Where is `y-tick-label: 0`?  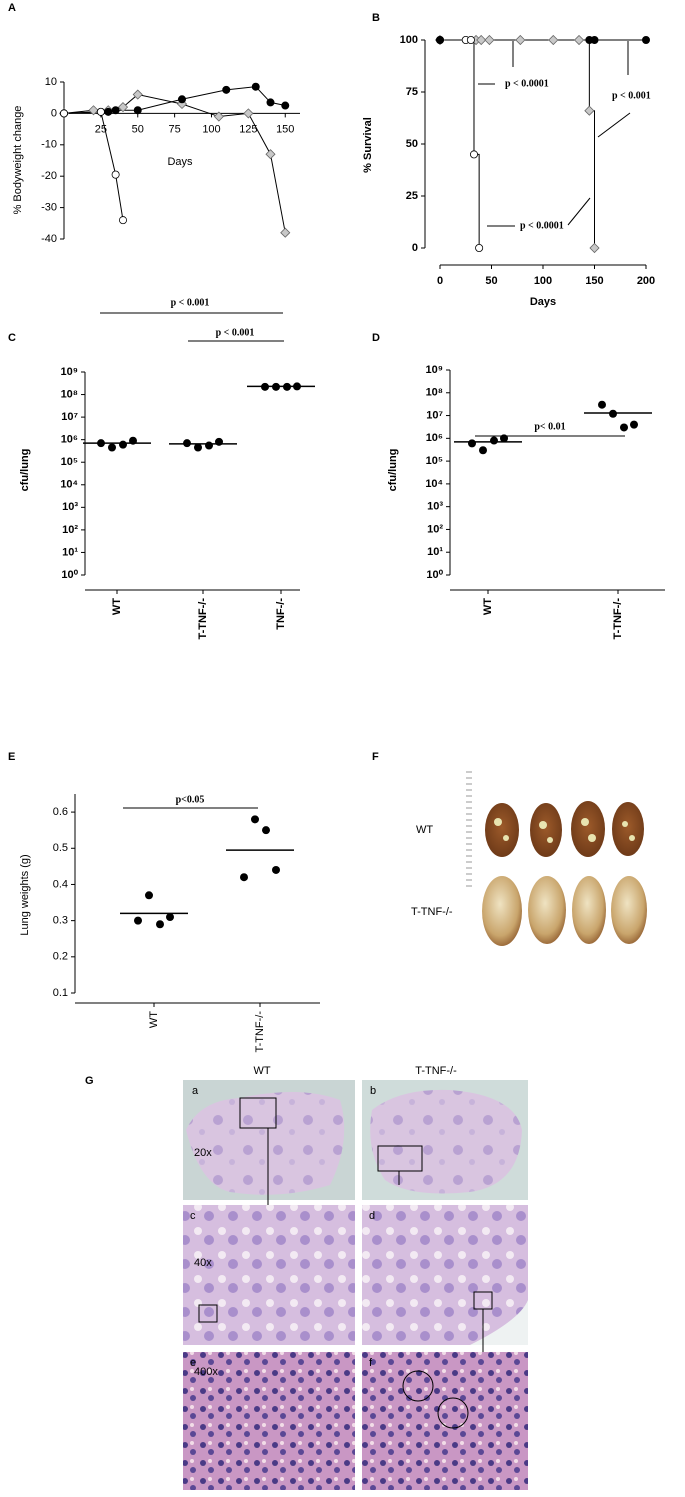 y-tick-label: 0 is located at coordinates (54, 113).